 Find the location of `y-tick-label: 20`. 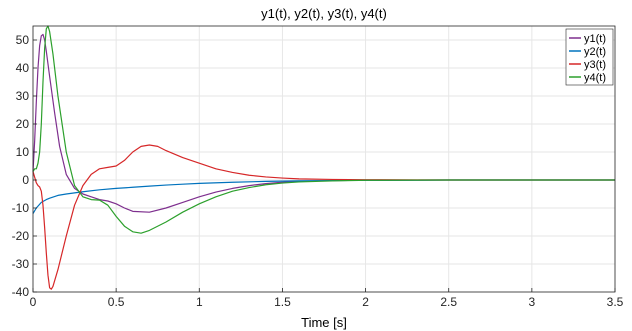

y-tick-label: 20 is located at coordinates (23, 124).